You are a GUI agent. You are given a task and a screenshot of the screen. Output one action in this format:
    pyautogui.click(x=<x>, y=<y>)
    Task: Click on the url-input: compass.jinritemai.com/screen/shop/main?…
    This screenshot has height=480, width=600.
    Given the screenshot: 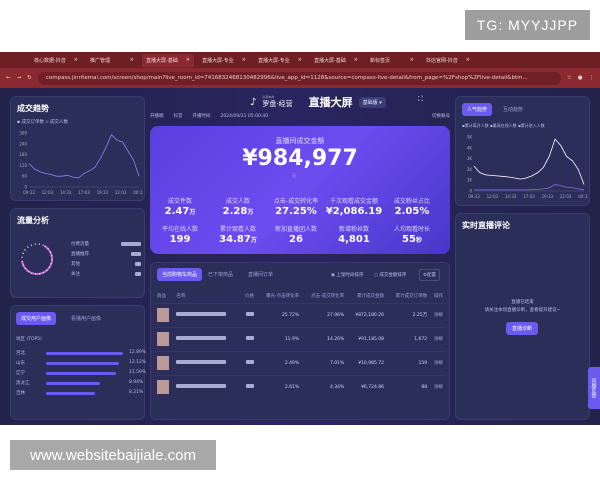 What is the action you would take?
    pyautogui.click(x=299, y=78)
    